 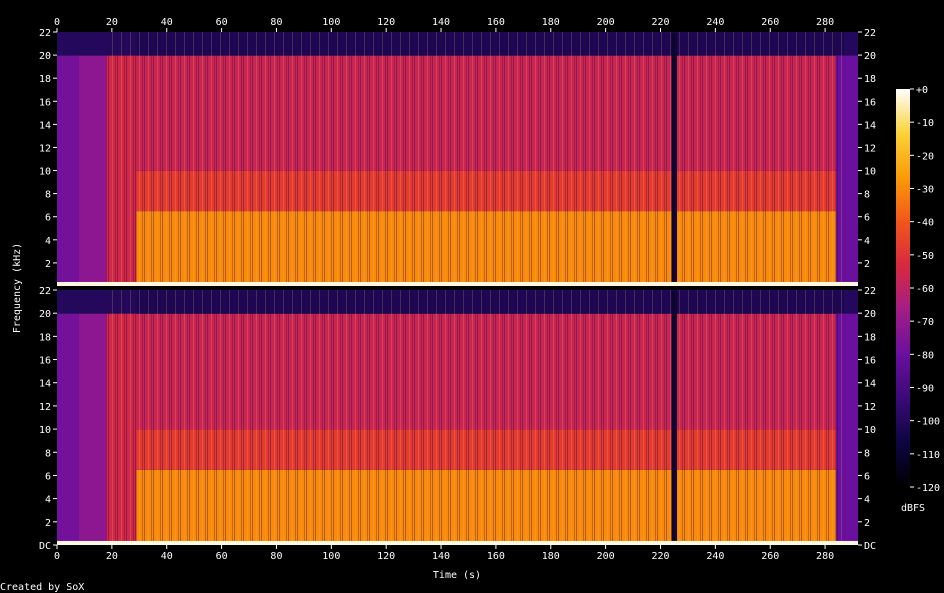 I want to click on y-axis-right: 2 4 6 8 10 12 14 16 18 20 22 DC 2 4 6 8 10 12 14 16 18 20 22, so click(x=867, y=290).